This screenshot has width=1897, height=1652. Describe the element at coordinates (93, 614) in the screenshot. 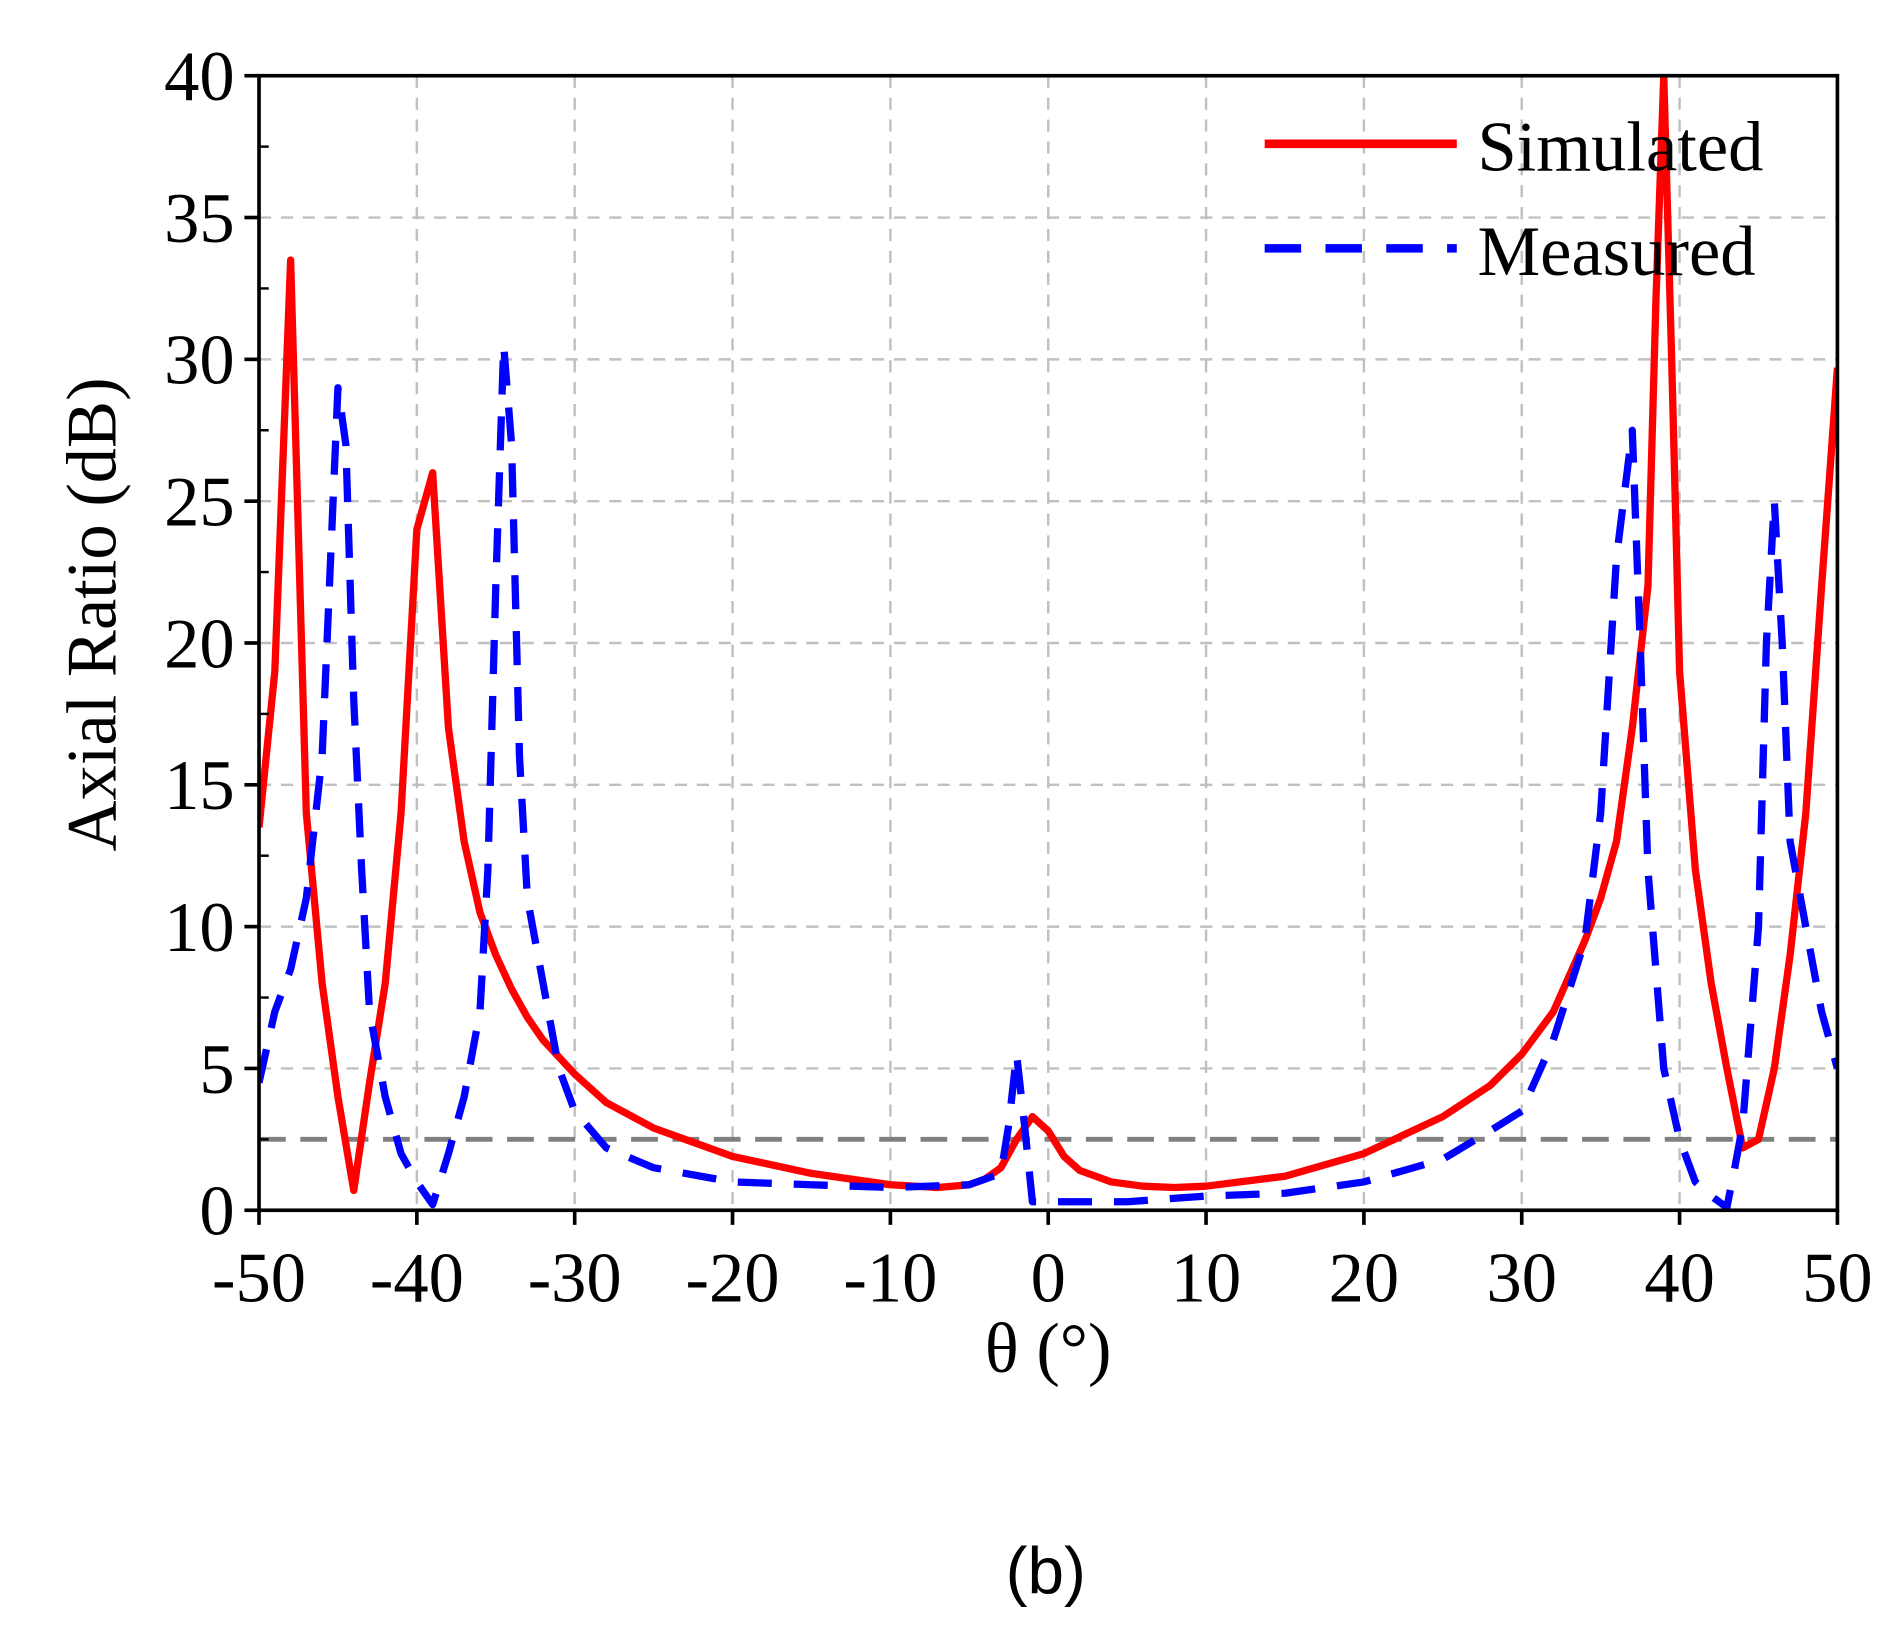

I see `y-axis-label: Axial Ratio (dB)` at that location.